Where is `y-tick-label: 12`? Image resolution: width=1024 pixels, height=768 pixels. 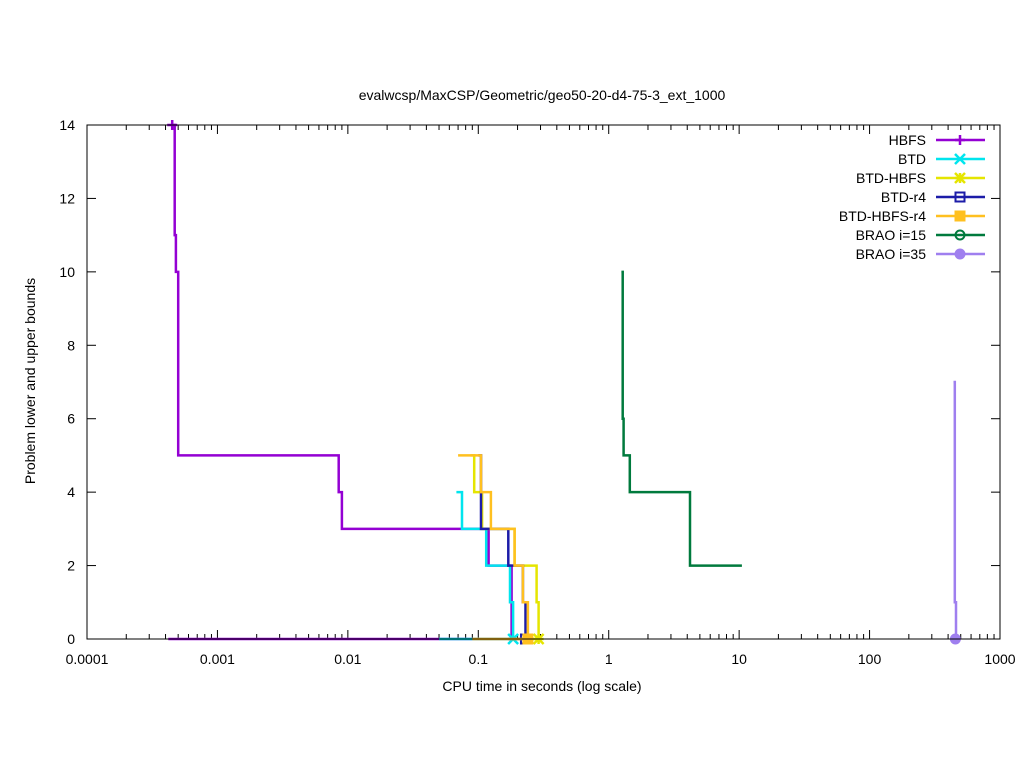 y-tick-label: 12 is located at coordinates (67, 198).